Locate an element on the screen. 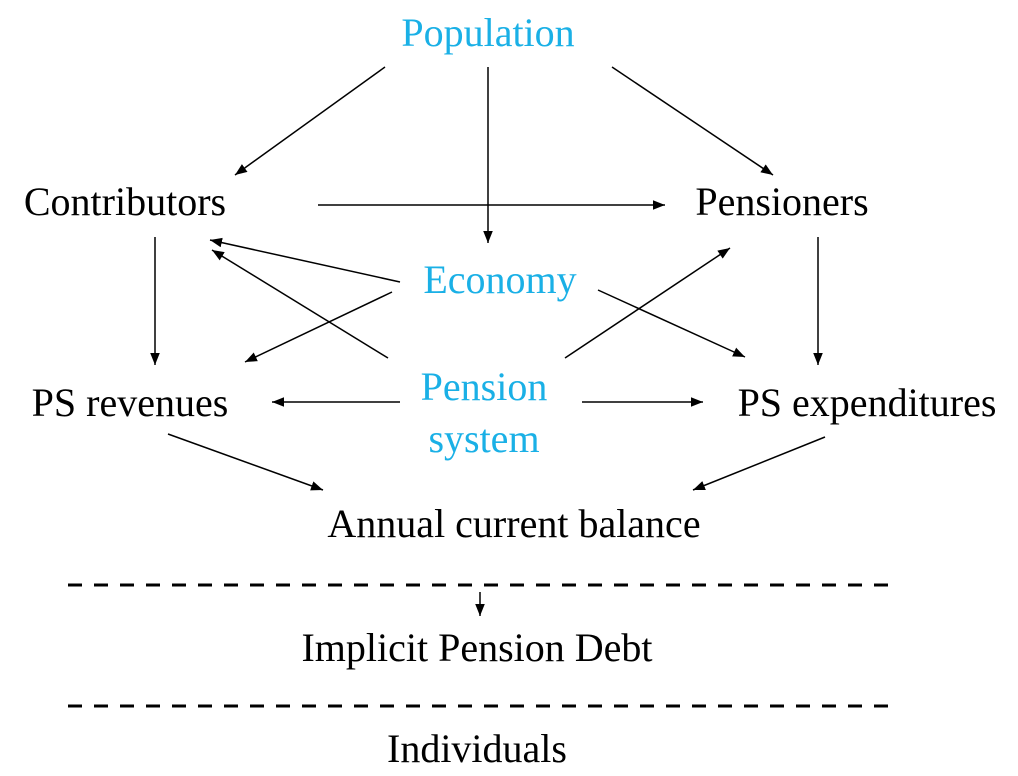 This screenshot has width=1018, height=776. node-label: Contributors is located at coordinates (125, 201).